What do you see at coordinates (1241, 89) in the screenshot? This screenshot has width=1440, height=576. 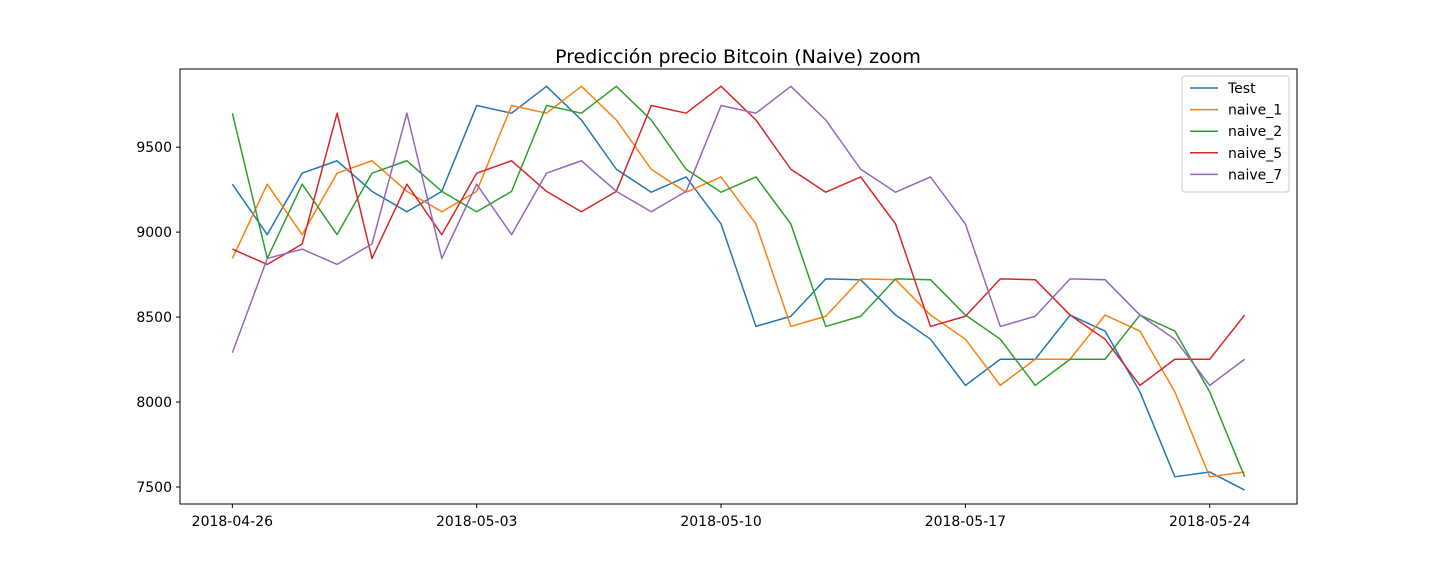 I see `legend-label: Test` at bounding box center [1241, 89].